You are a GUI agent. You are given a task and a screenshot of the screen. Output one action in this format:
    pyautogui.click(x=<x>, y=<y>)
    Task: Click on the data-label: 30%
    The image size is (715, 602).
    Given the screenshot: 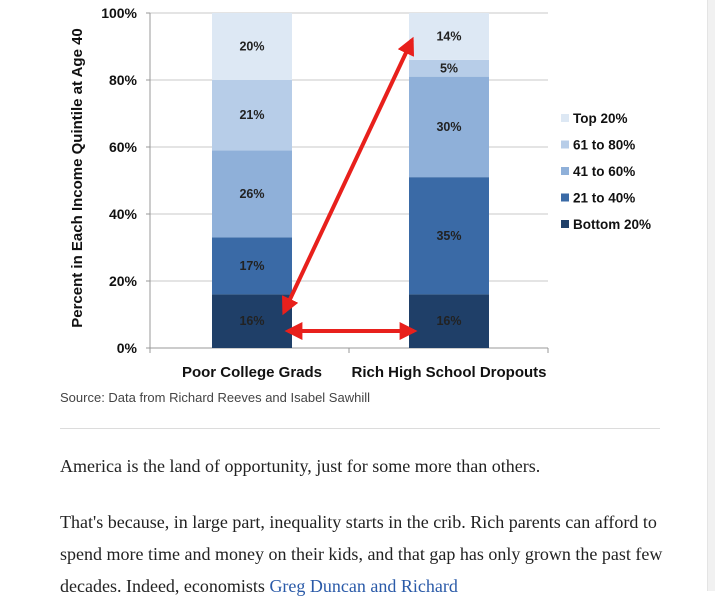 What is the action you would take?
    pyautogui.click(x=448, y=127)
    